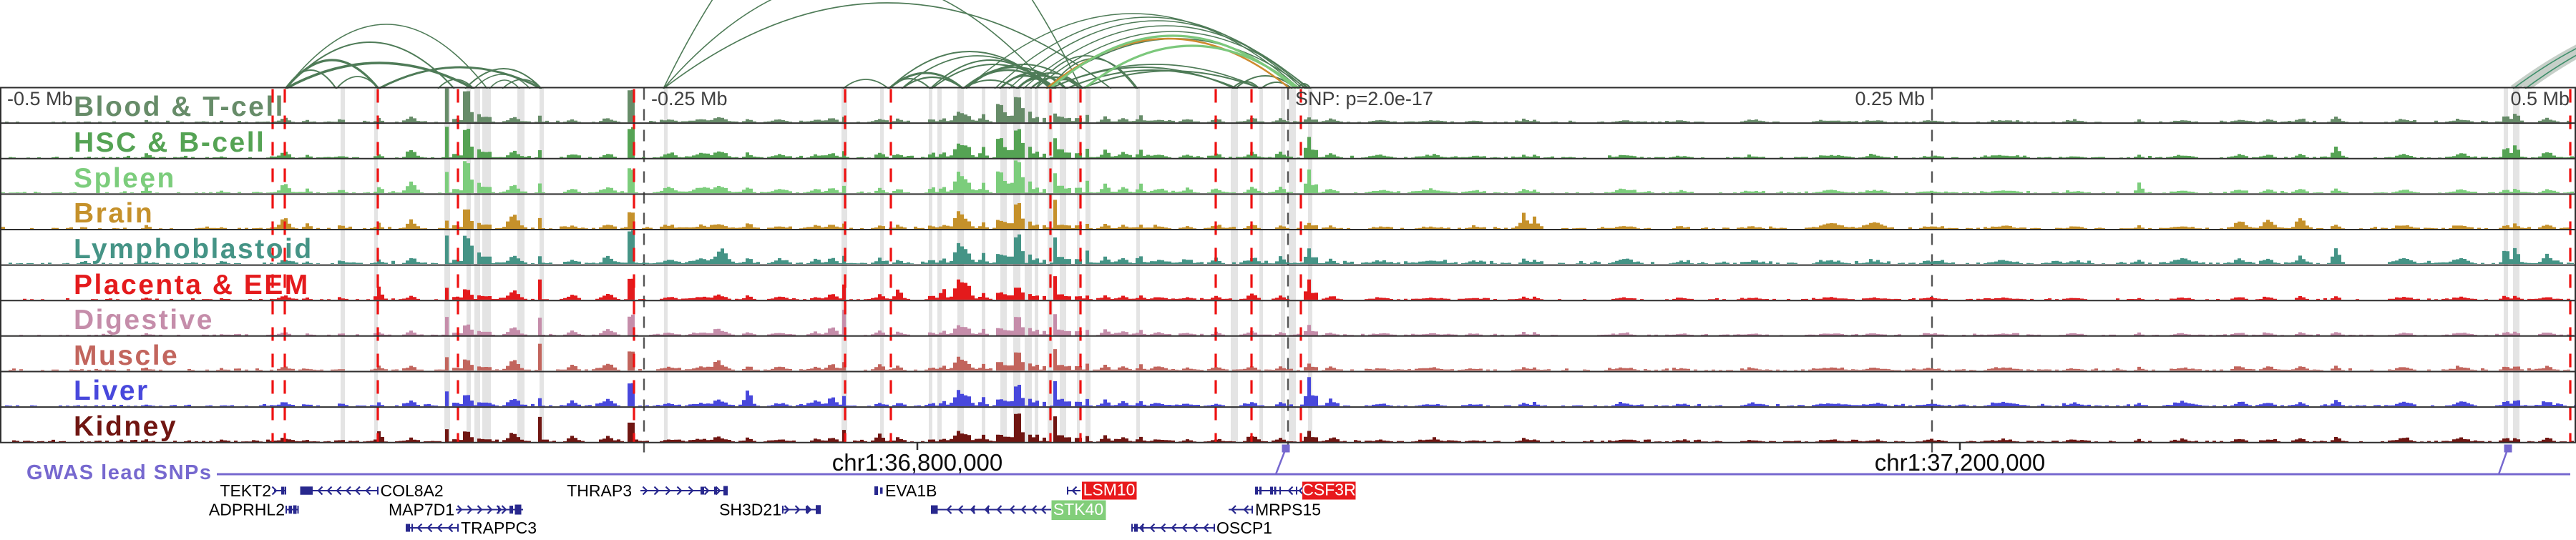 This screenshot has width=2576, height=540. Describe the element at coordinates (245, 490) in the screenshot. I see `svg-text: TEKT2` at that location.